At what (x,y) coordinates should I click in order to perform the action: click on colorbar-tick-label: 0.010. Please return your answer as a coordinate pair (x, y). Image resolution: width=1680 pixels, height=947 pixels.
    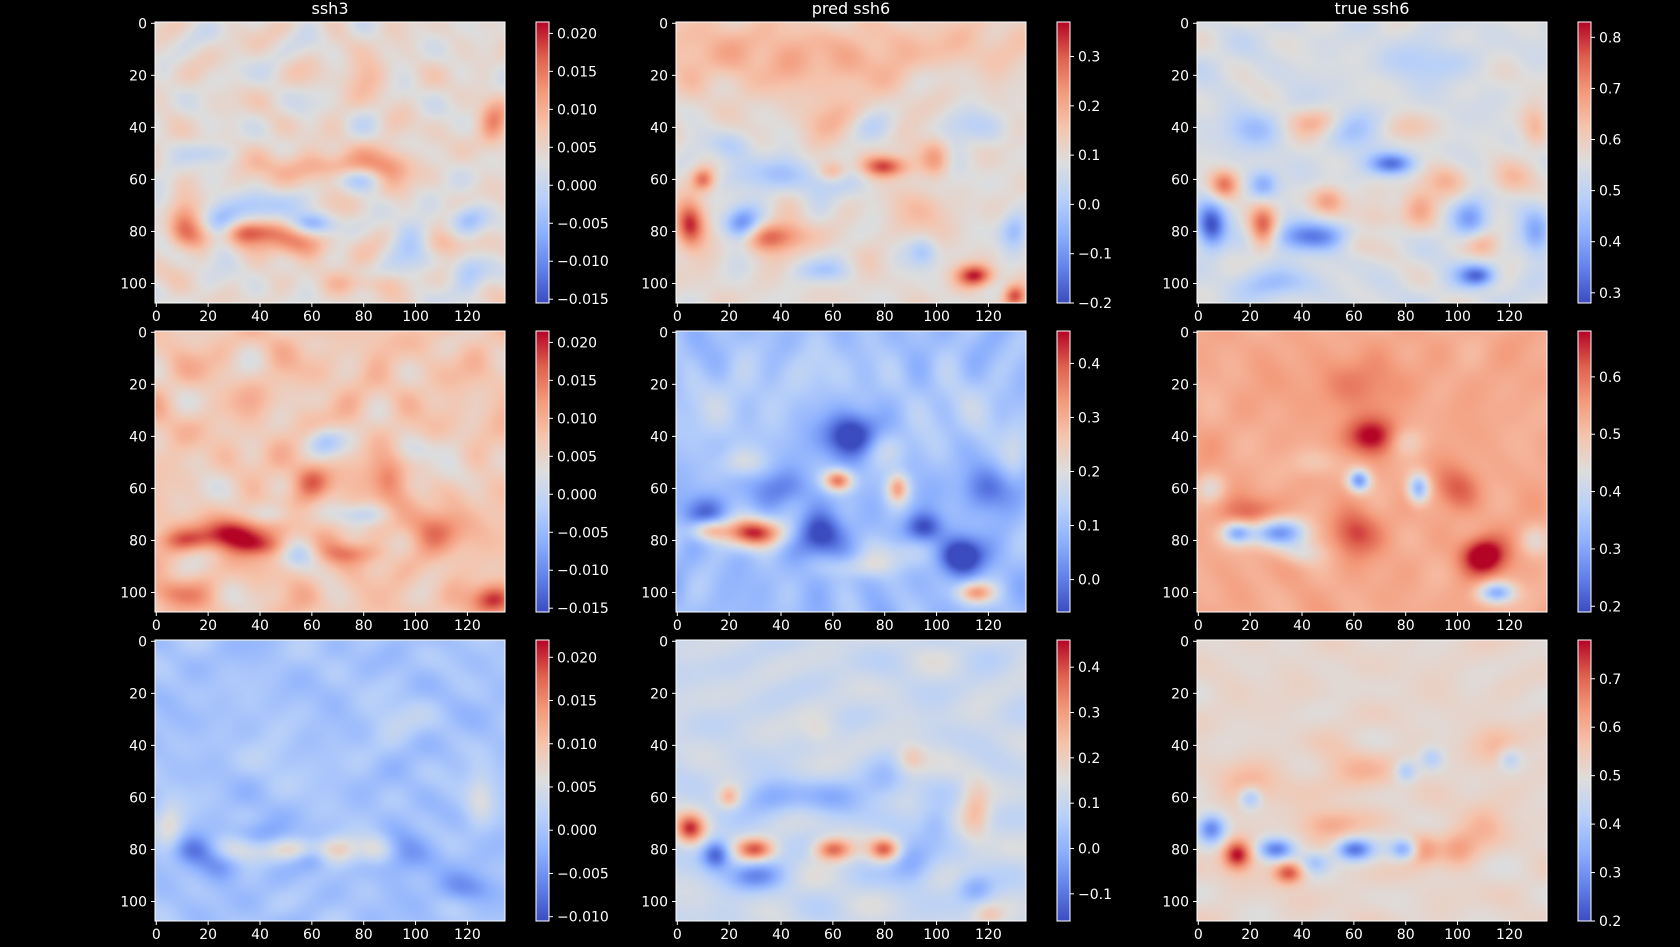
    Looking at the image, I should click on (577, 419).